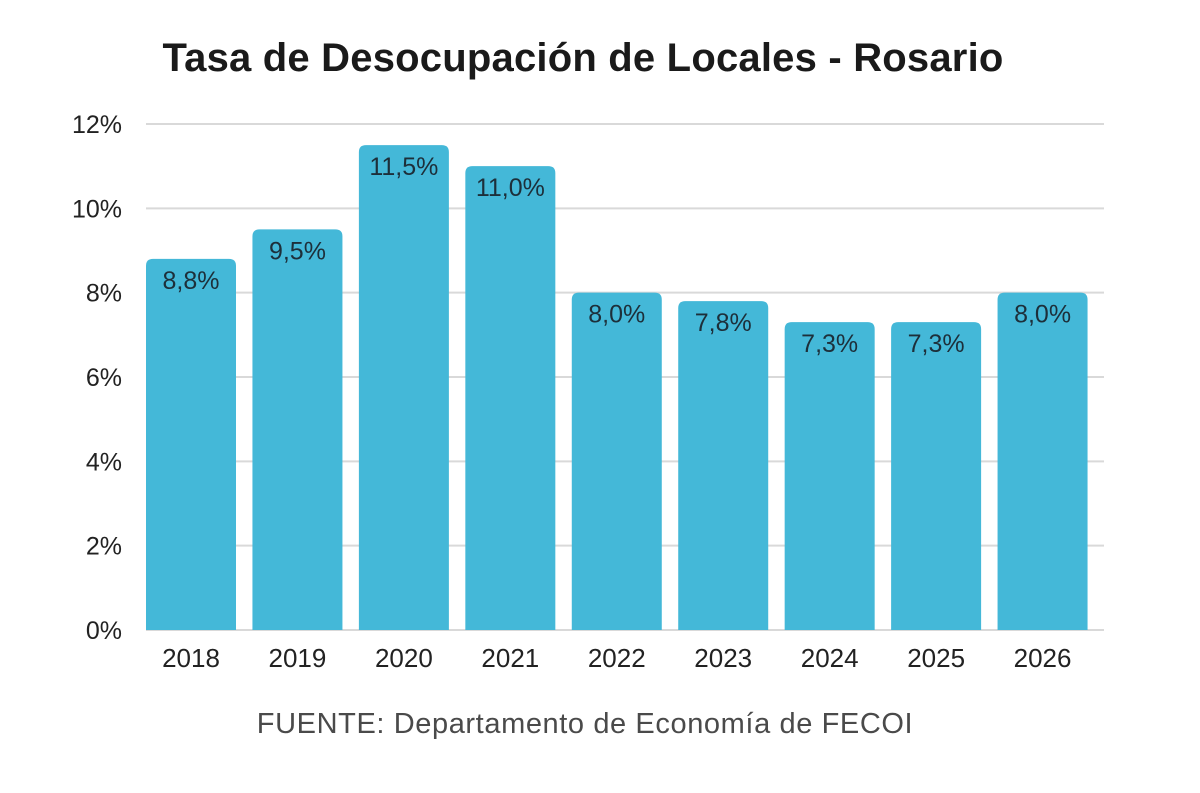  Describe the element at coordinates (191, 658) in the screenshot. I see `x-tick-label-2018: 2018` at that location.